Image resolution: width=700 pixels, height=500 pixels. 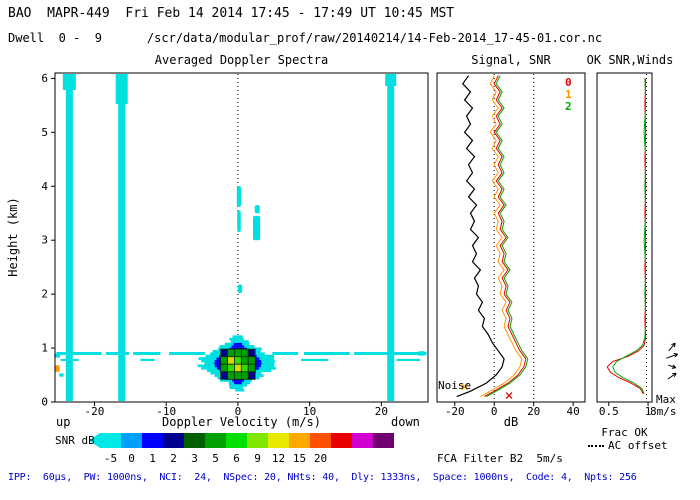 I want to click on x-tick-label: 1, so click(x=648, y=411).